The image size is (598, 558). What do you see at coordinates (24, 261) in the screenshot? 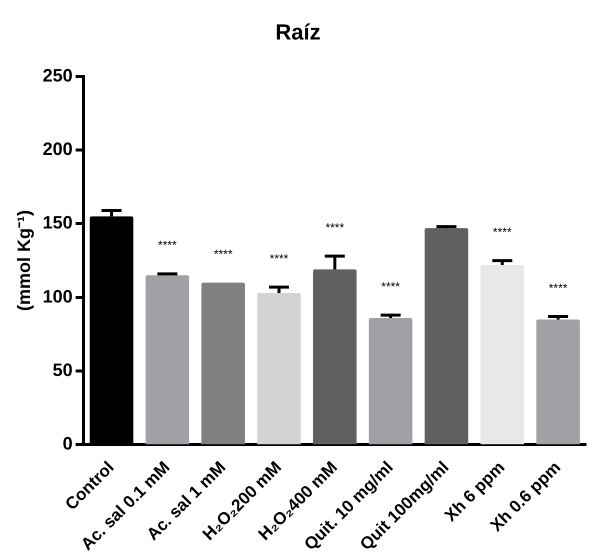
I see `y-axis-title: (mmol Kg⁻¹)` at bounding box center [24, 261].